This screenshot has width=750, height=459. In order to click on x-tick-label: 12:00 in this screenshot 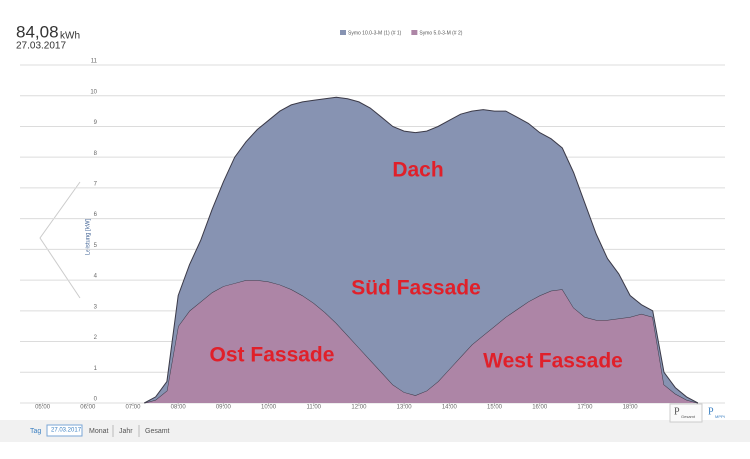, I will do `click(359, 408)`.